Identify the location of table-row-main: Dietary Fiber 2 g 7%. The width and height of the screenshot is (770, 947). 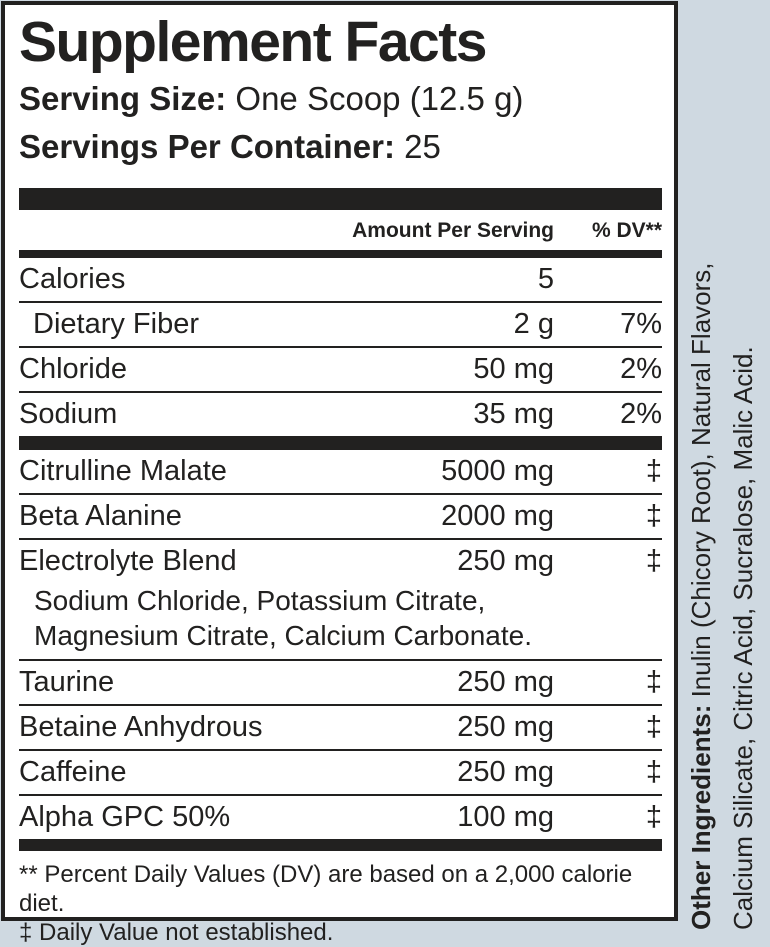
(340, 324).